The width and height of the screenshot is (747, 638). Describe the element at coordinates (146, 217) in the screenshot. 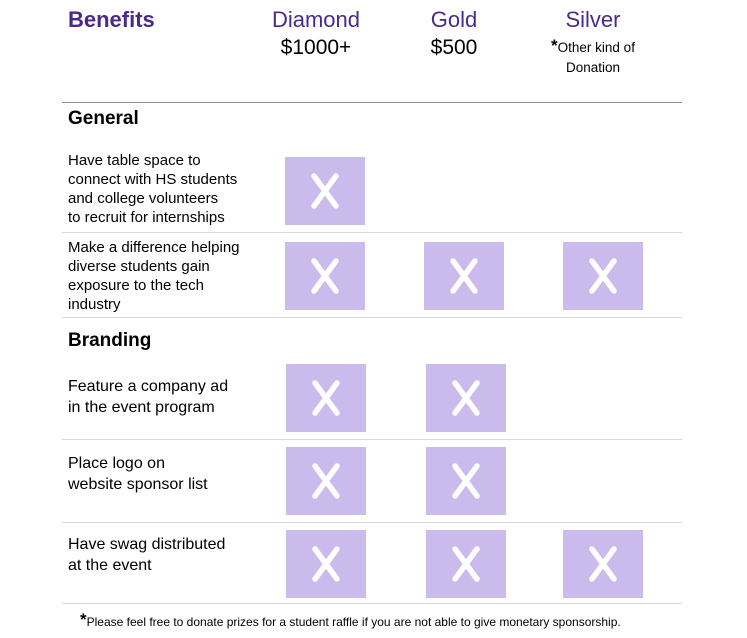

I see `benefit-line: to recruit for internships` at that location.